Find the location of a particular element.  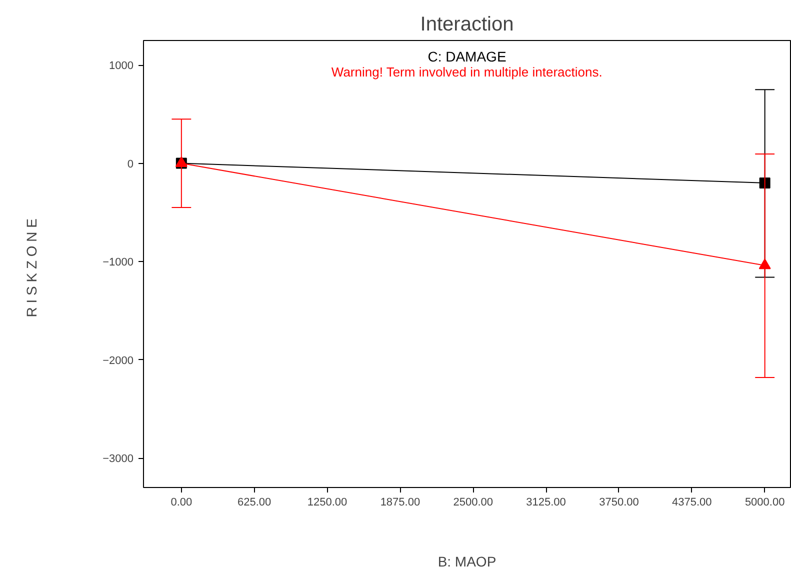

y-tick-label: −1000 is located at coordinates (118, 262).